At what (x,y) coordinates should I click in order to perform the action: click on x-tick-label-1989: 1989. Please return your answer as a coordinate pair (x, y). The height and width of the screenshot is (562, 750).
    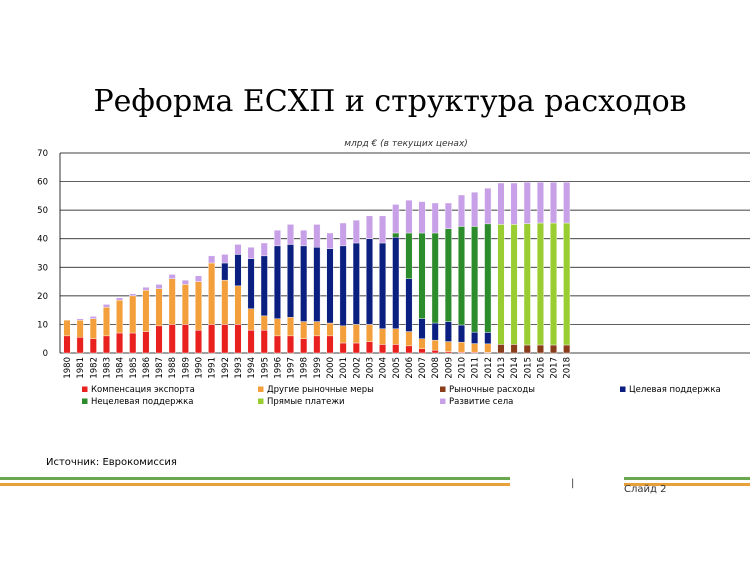
    Looking at the image, I should click on (186, 368).